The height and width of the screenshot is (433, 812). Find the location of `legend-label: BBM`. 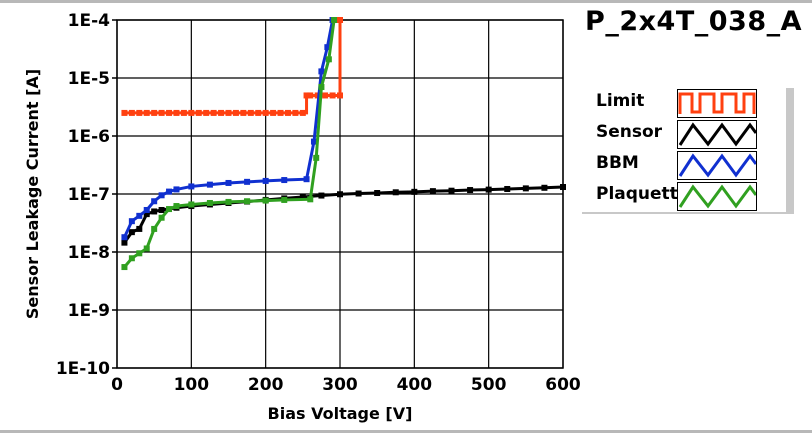

legend-label: BBM is located at coordinates (617, 163).